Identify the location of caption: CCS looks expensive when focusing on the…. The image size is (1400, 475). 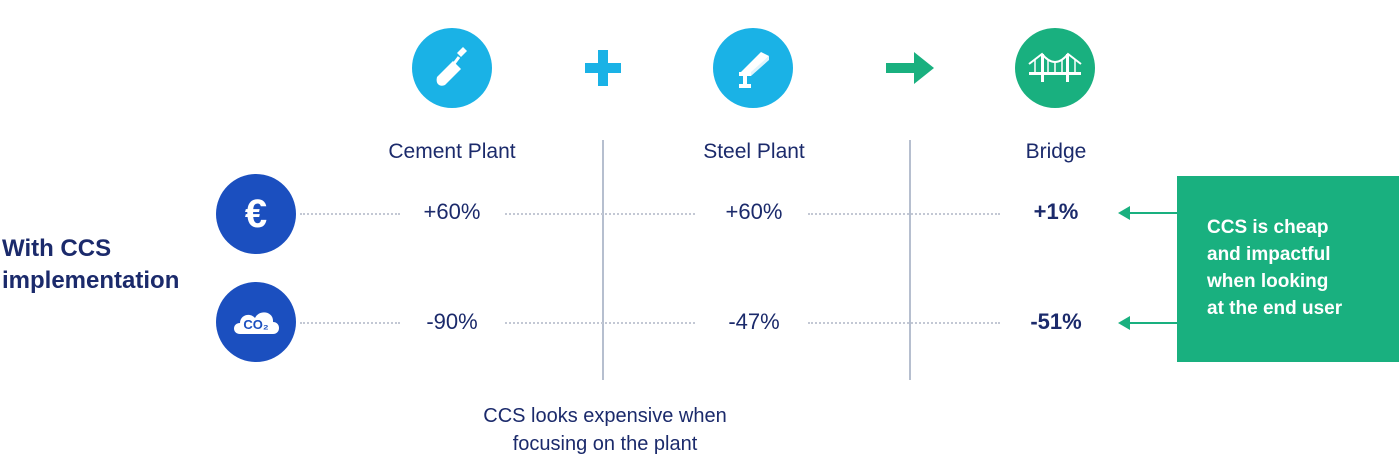
(605, 430).